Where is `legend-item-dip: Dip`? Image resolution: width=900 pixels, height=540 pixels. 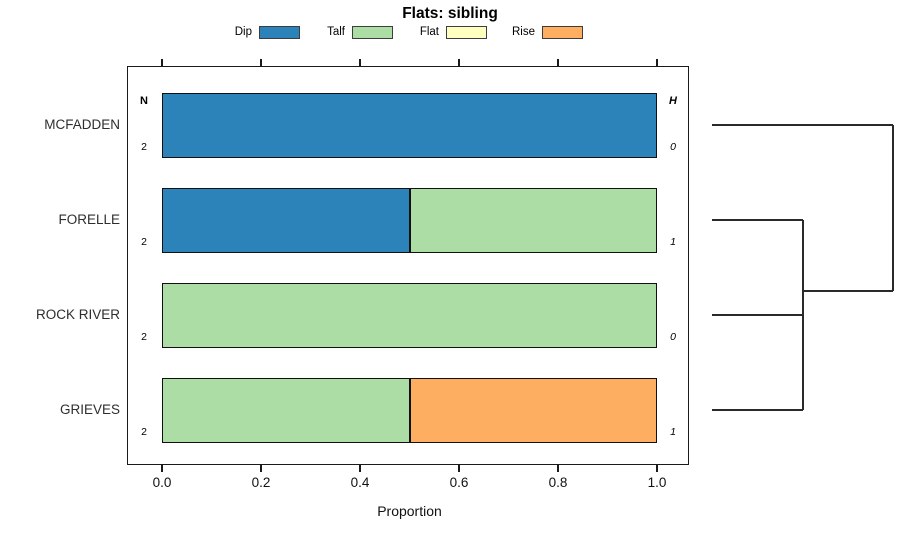 legend-item-dip: Dip is located at coordinates (253, 32).